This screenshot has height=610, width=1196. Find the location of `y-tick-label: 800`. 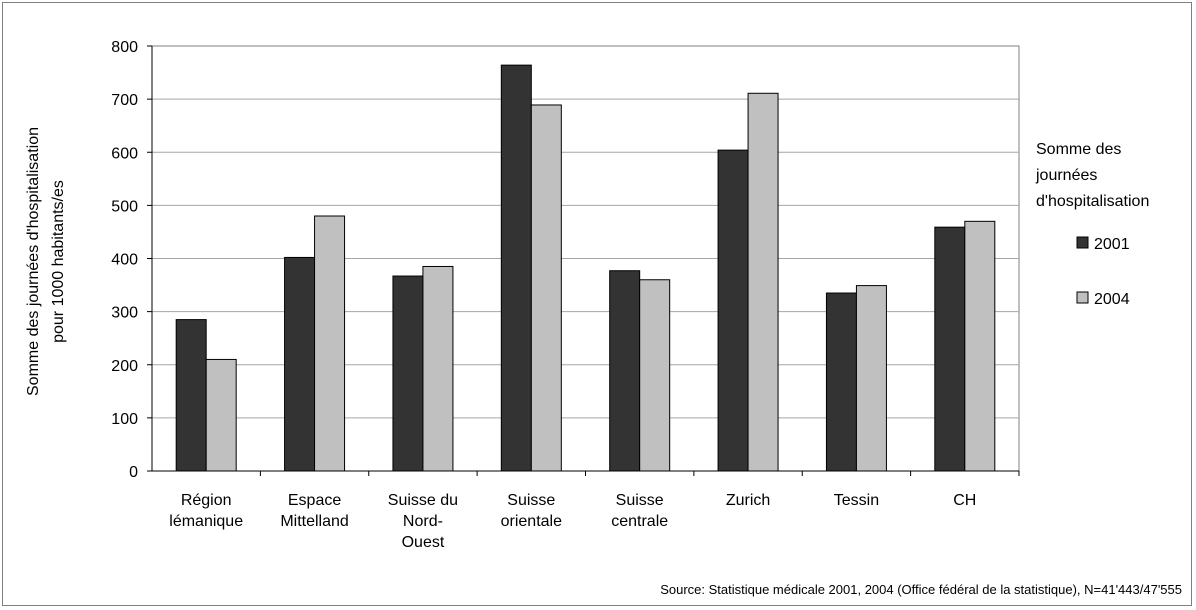

y-tick-label: 800 is located at coordinates (124, 47).